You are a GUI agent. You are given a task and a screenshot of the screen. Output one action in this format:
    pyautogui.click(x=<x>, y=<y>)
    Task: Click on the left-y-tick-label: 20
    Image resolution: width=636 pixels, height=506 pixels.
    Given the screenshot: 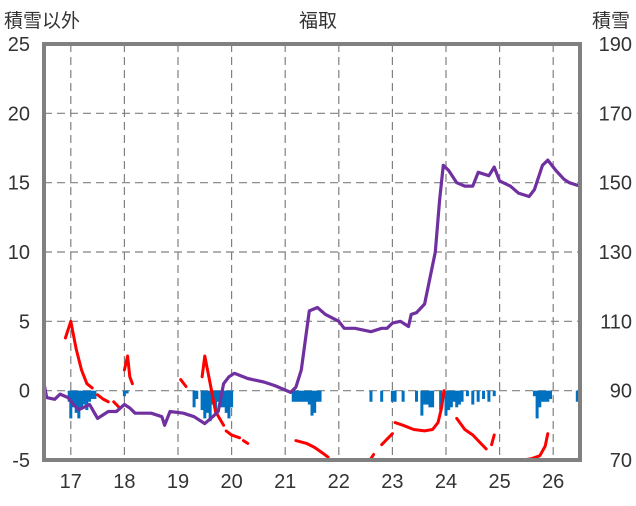 What is the action you would take?
    pyautogui.click(x=19, y=114)
    